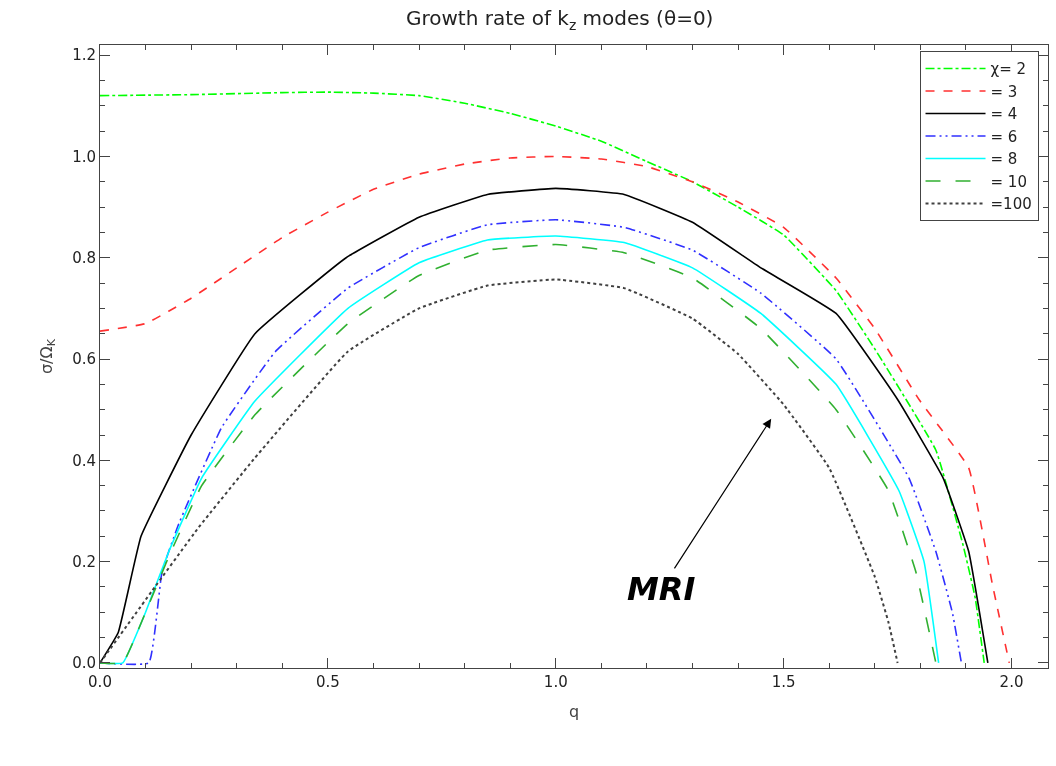 This screenshot has width=1056, height=766. Describe the element at coordinates (559, 19) in the screenshot. I see `chart-title: Growth rate of k$_{z}$ modes (θ=0)` at that location.